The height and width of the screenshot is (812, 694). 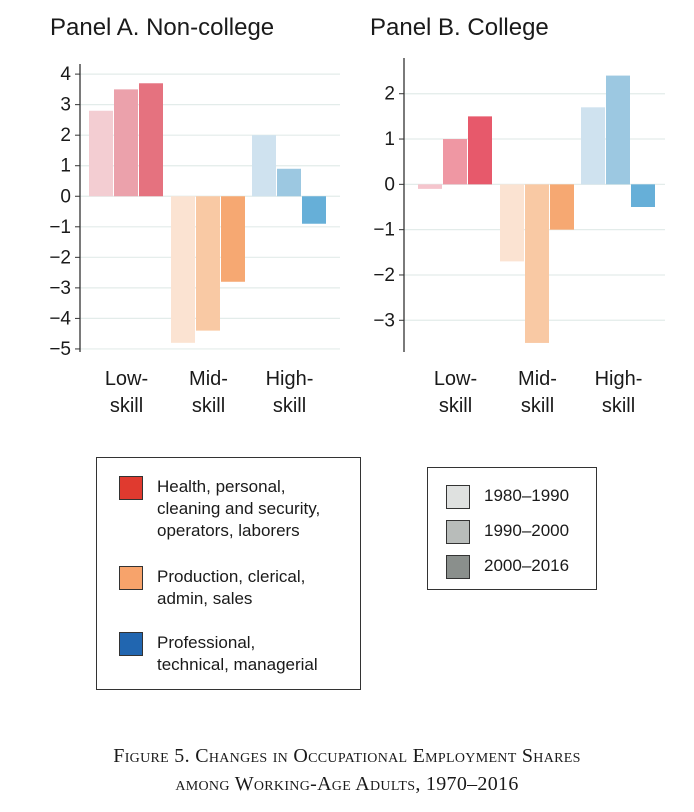 What do you see at coordinates (60, 318) in the screenshot?
I see `y-tick-label: −4` at bounding box center [60, 318].